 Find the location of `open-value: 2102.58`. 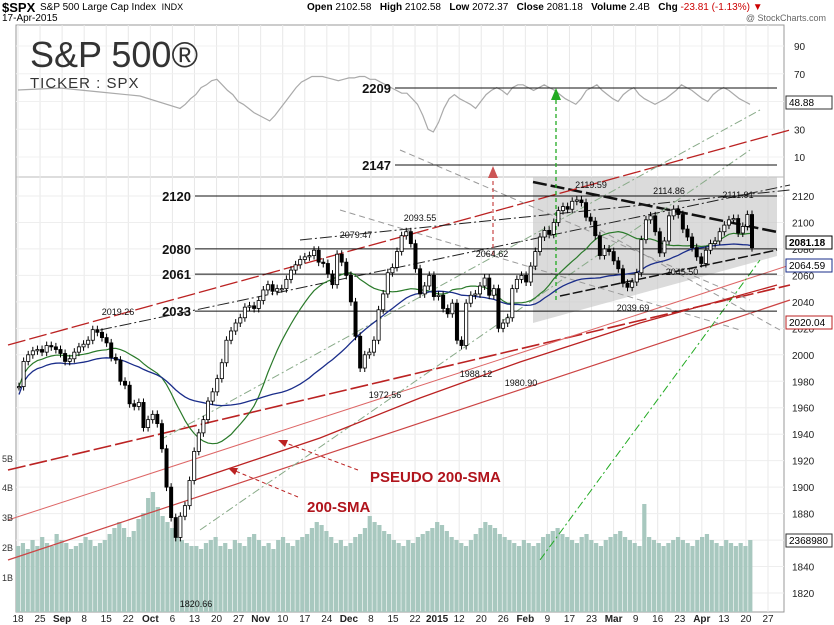

open-value: 2102.58 is located at coordinates (353, 7).